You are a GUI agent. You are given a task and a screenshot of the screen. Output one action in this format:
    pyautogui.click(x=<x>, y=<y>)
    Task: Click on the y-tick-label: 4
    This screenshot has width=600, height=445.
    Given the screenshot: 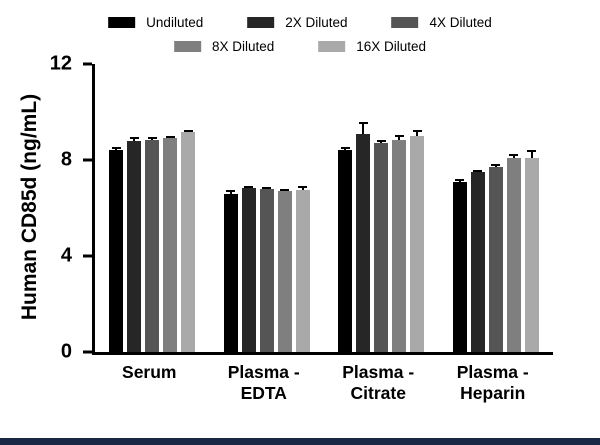 What is the action you would take?
    pyautogui.click(x=66, y=255)
    